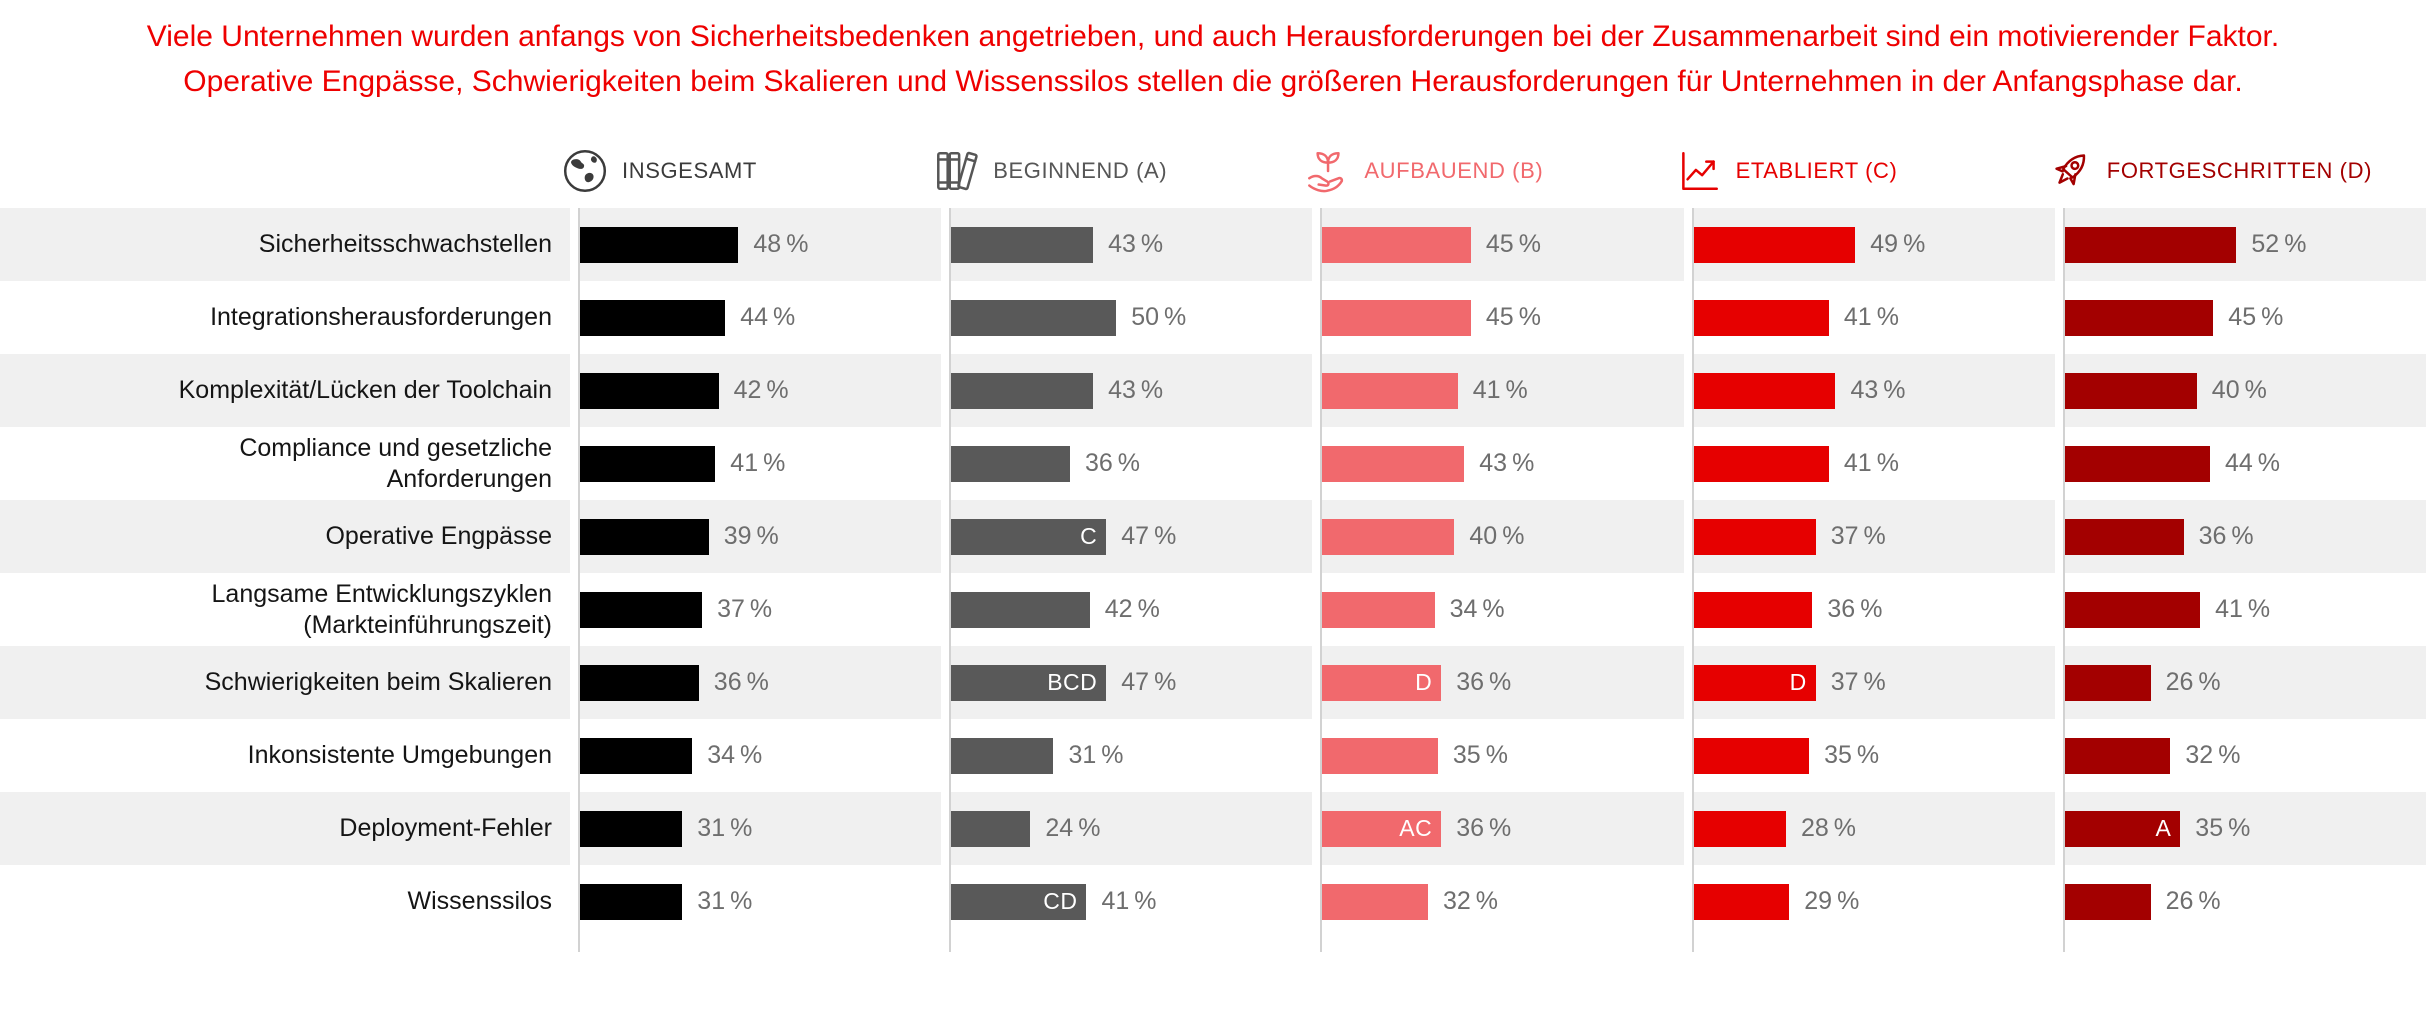 The width and height of the screenshot is (2426, 1036). What do you see at coordinates (956, 171) in the screenshot?
I see `books-icon` at bounding box center [956, 171].